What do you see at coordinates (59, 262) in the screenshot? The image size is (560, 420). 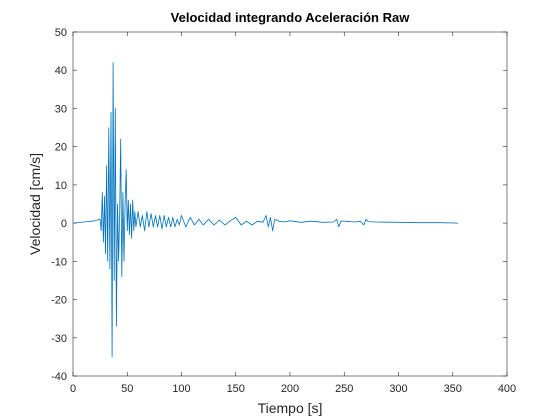 I see `y-tick-label: -10` at bounding box center [59, 262].